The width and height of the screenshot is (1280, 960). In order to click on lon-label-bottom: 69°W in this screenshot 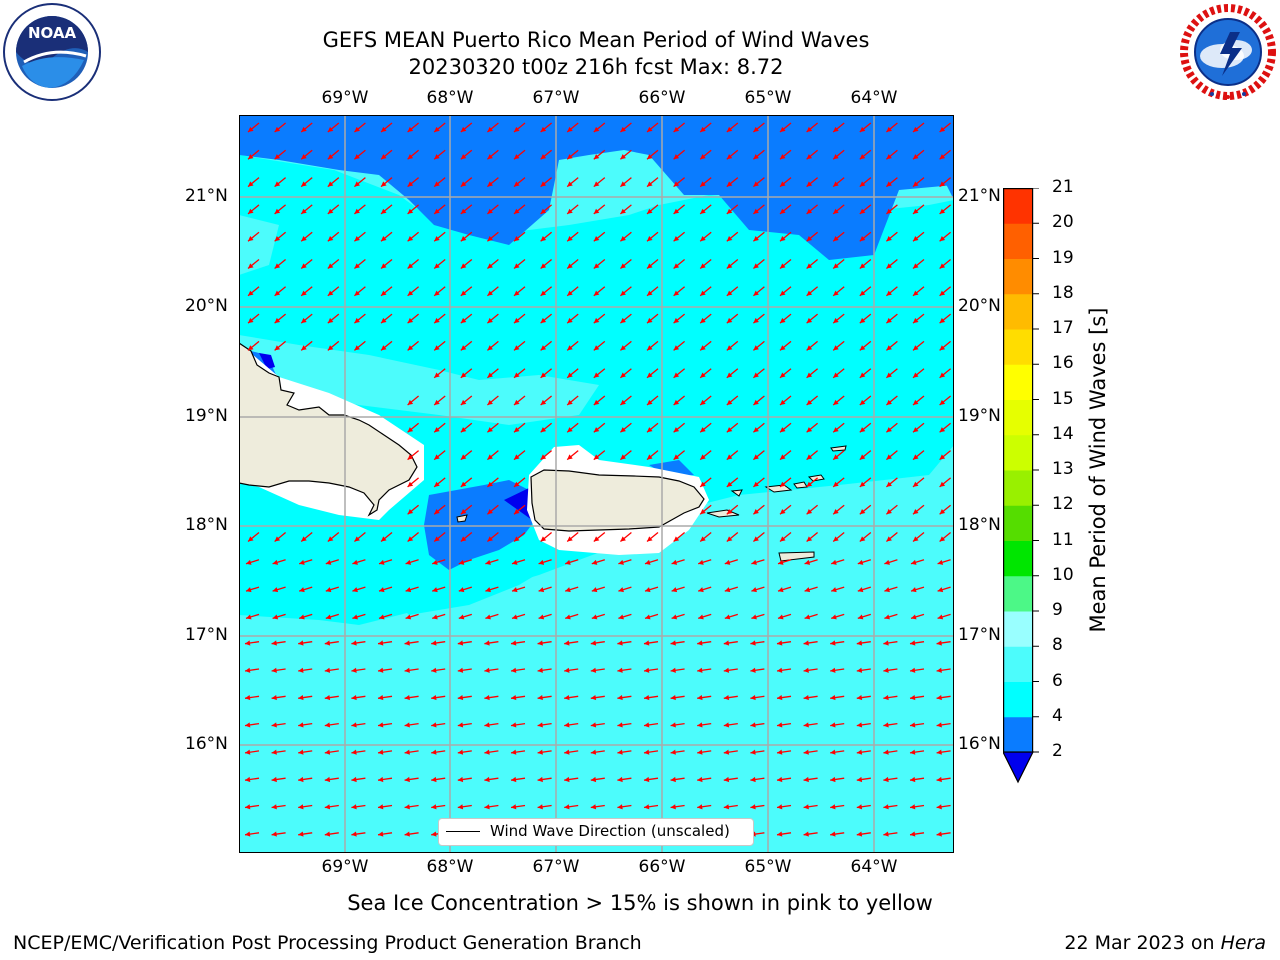, I will do `click(345, 867)`.